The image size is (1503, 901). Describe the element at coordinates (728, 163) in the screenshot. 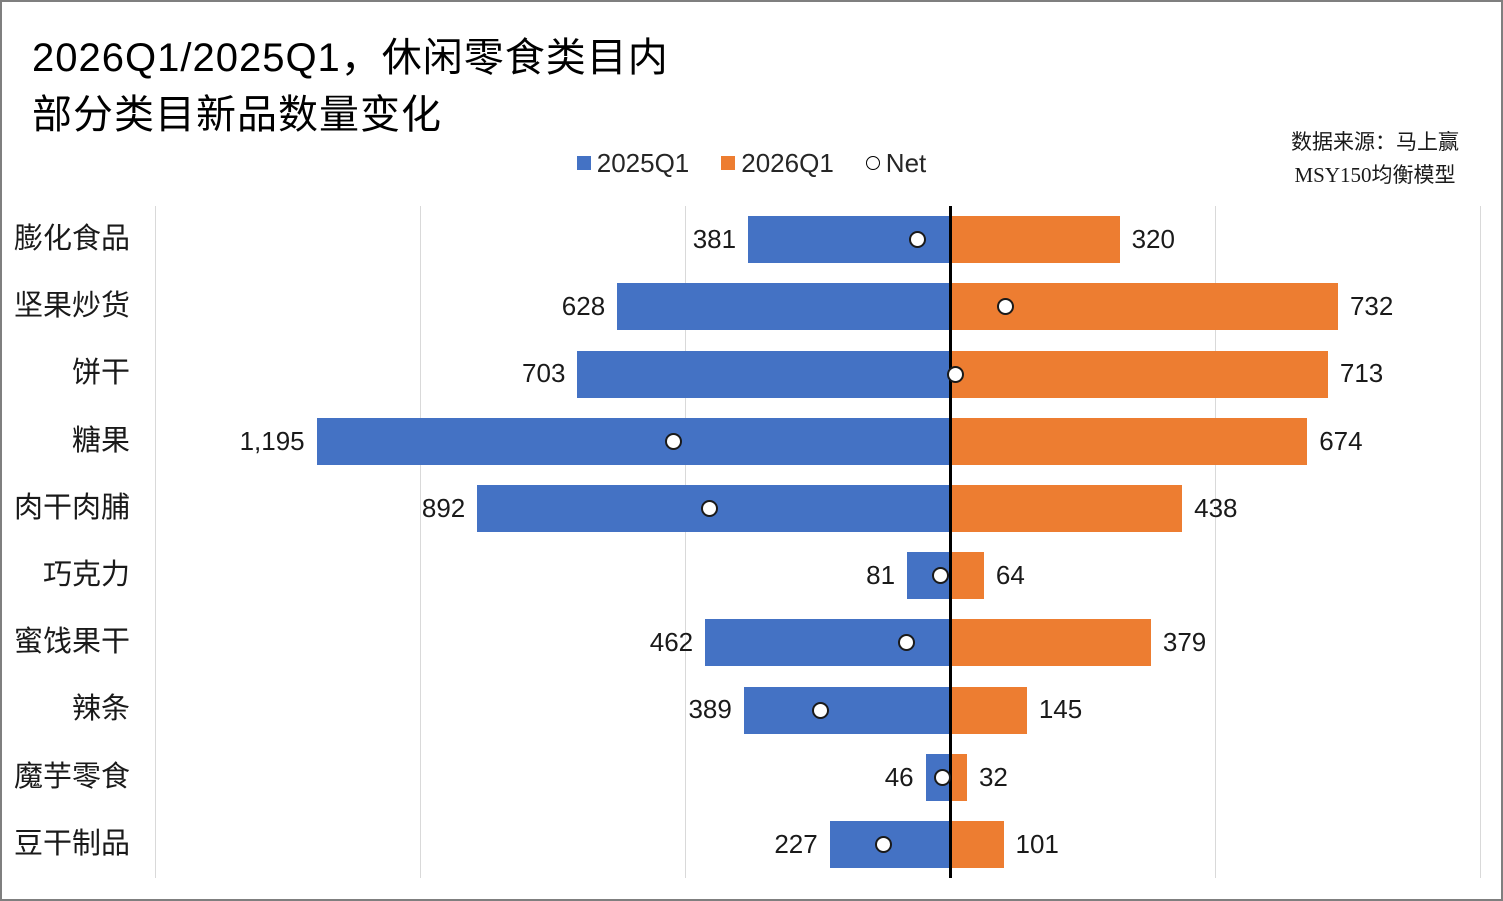

I see `legend-square-marker-2026q1` at that location.